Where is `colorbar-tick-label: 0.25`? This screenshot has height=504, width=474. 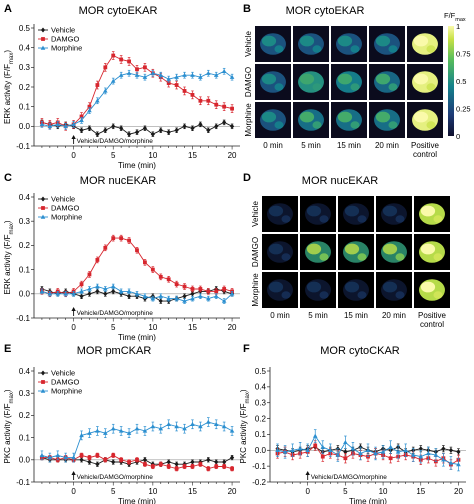
colorbar-tick-label: 0.25 is located at coordinates (463, 109).